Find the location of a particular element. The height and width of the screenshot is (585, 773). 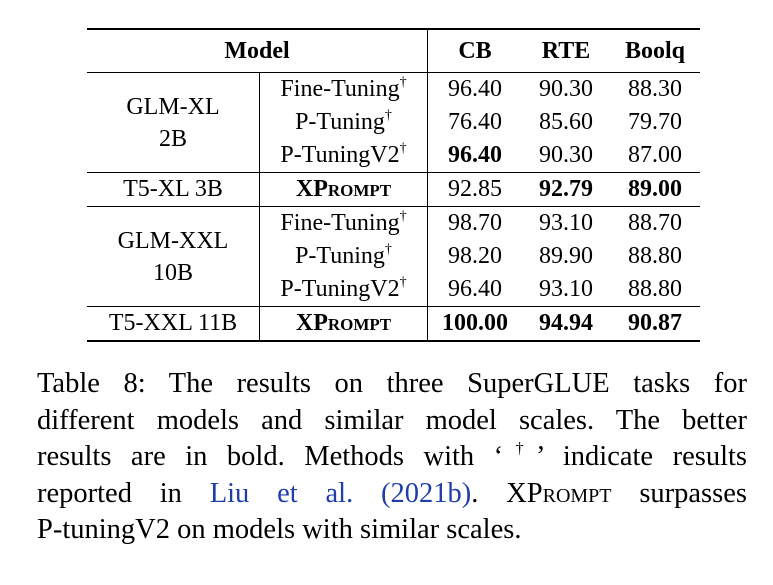

model-cell-t5-xl: T5-XL 3B is located at coordinates (173, 189).